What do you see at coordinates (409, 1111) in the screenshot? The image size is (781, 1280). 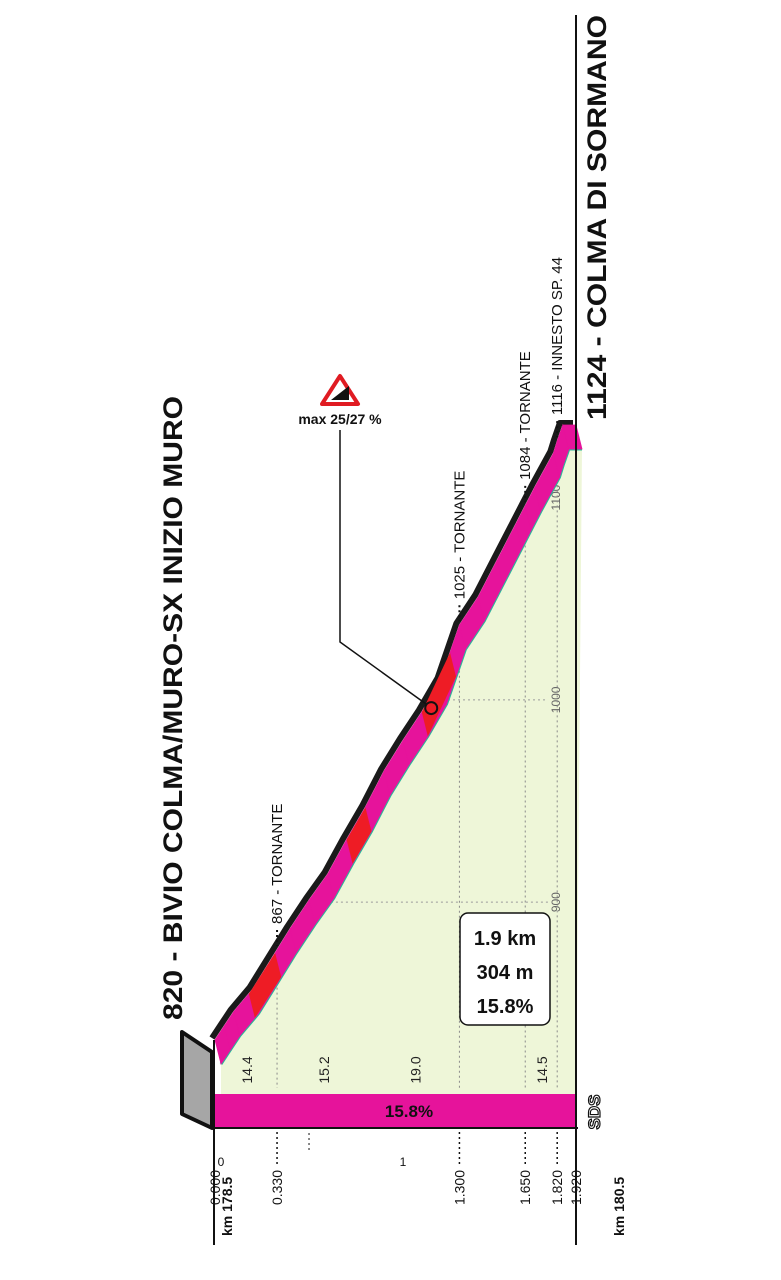 I see `average-gradient-label: 15.8%` at bounding box center [409, 1111].